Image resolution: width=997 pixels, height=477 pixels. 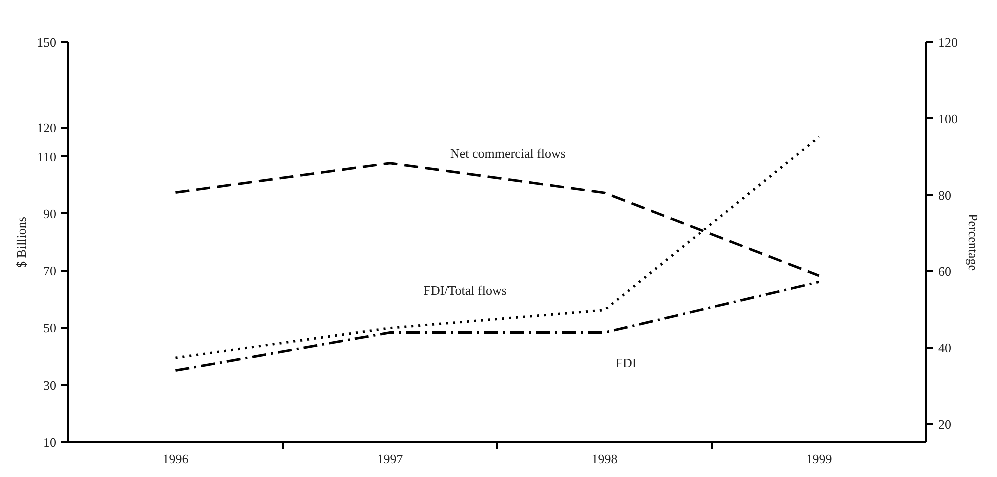 I want to click on y-axis-title: $ Billions, so click(x=21, y=242).